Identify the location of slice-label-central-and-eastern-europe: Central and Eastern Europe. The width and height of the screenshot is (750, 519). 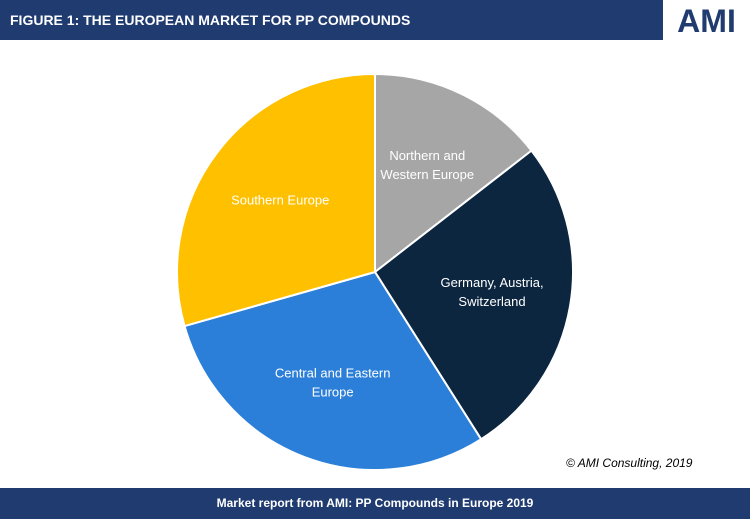
(333, 382).